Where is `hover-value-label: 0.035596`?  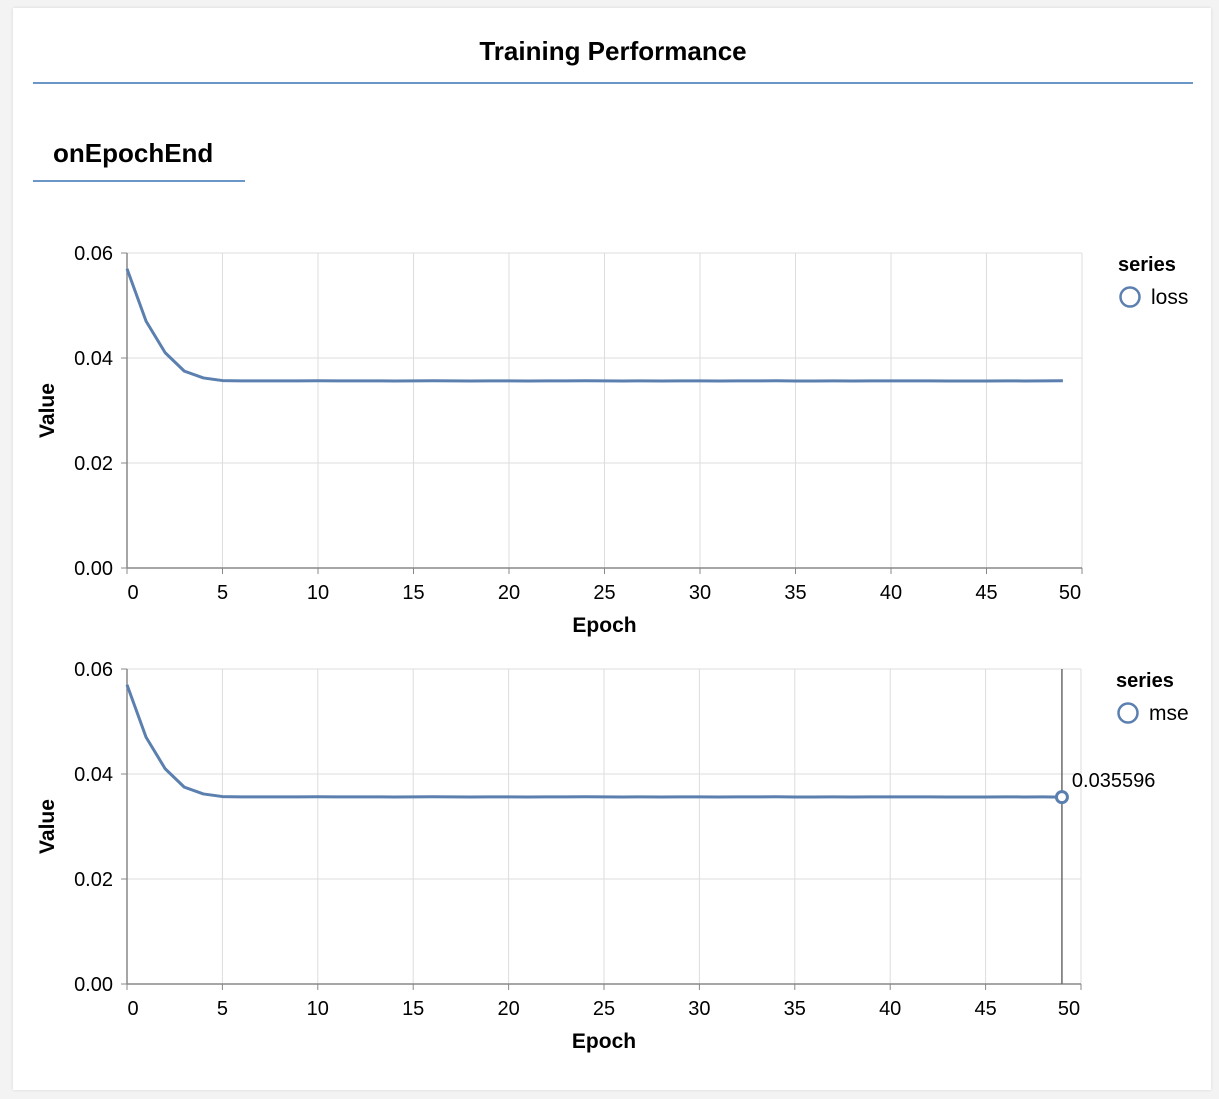 hover-value-label: 0.035596 is located at coordinates (1113, 781).